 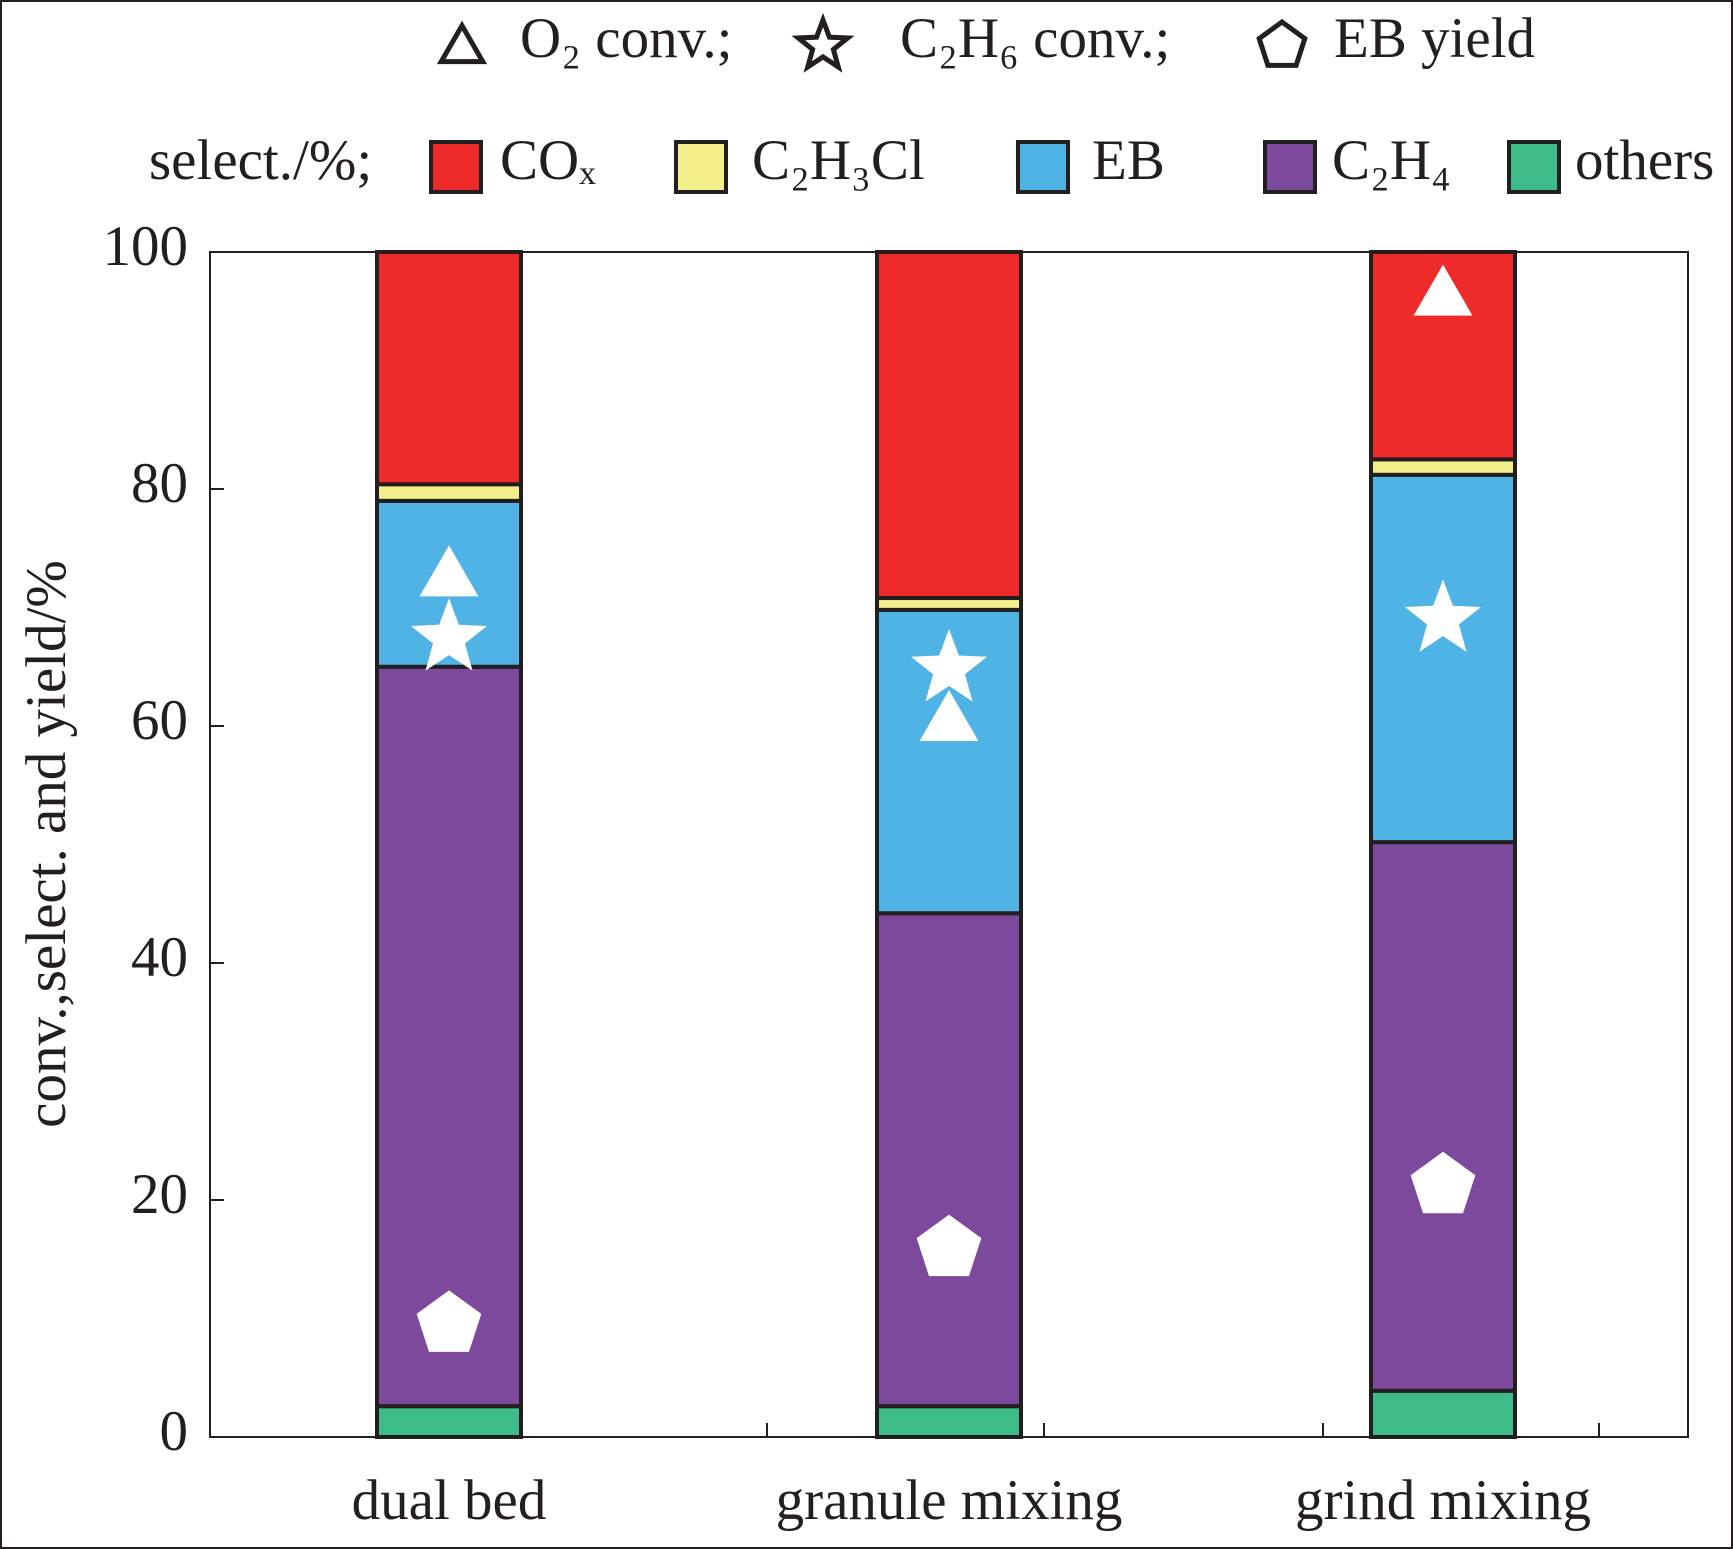 I want to click on y-tick-label: 0, so click(x=174, y=1431).